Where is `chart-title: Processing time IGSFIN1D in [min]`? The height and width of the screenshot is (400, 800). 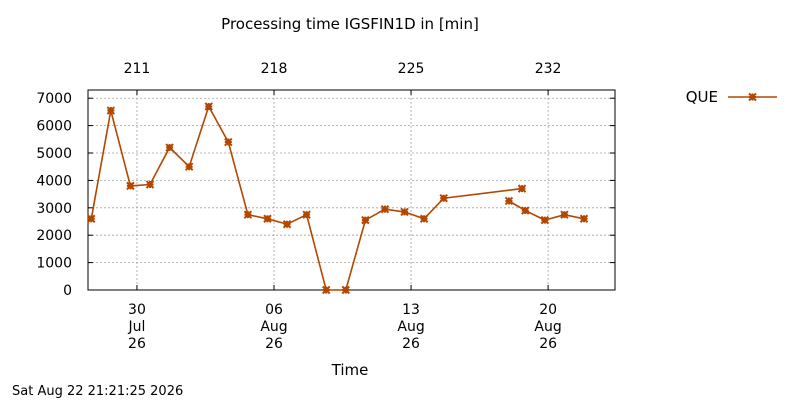 chart-title: Processing time IGSFIN1D in [min] is located at coordinates (350, 24).